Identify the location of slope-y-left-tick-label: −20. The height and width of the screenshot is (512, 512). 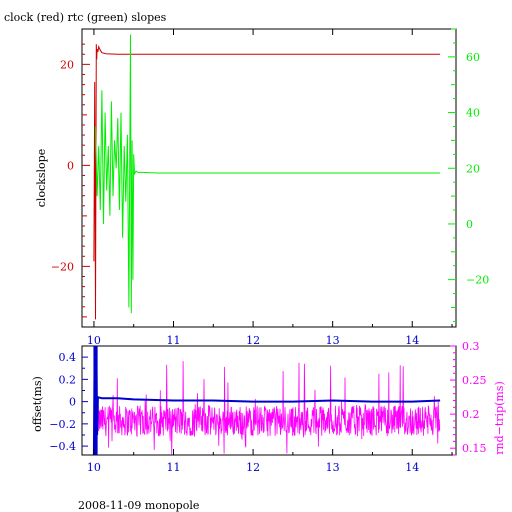
(62, 266).